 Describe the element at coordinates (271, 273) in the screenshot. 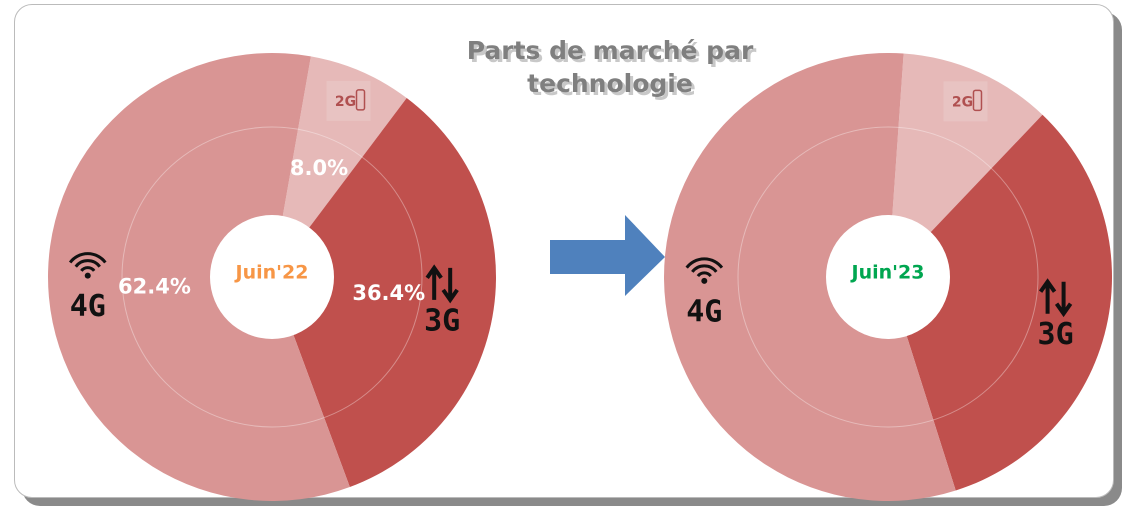

I see `center-label: Juin'22` at that location.